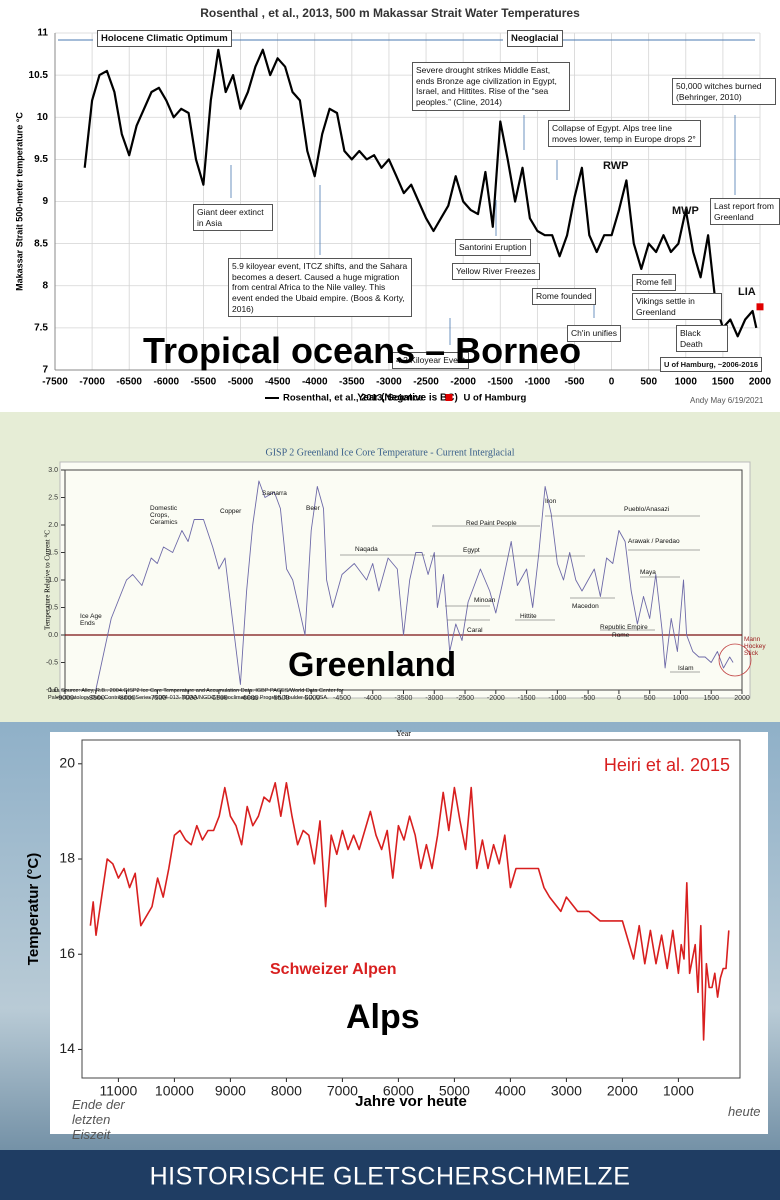 The image size is (780, 1200). Describe the element at coordinates (624, 627) in the screenshot. I see `annotation: Republic Empire` at that location.